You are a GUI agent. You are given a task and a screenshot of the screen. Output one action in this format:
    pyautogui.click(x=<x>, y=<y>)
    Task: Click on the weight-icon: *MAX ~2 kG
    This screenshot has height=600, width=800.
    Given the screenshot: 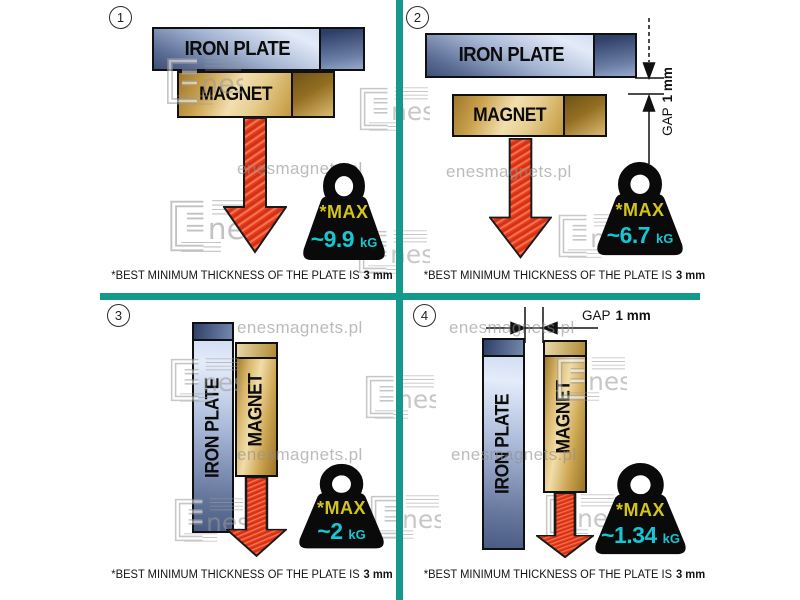 What is the action you would take?
    pyautogui.click(x=341, y=507)
    